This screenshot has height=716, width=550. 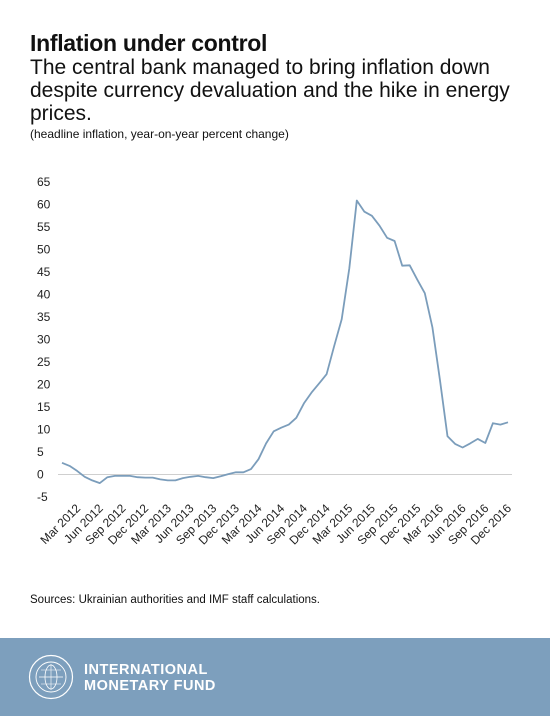 What do you see at coordinates (42, 497) in the screenshot?
I see `y-tick-label: -5` at bounding box center [42, 497].